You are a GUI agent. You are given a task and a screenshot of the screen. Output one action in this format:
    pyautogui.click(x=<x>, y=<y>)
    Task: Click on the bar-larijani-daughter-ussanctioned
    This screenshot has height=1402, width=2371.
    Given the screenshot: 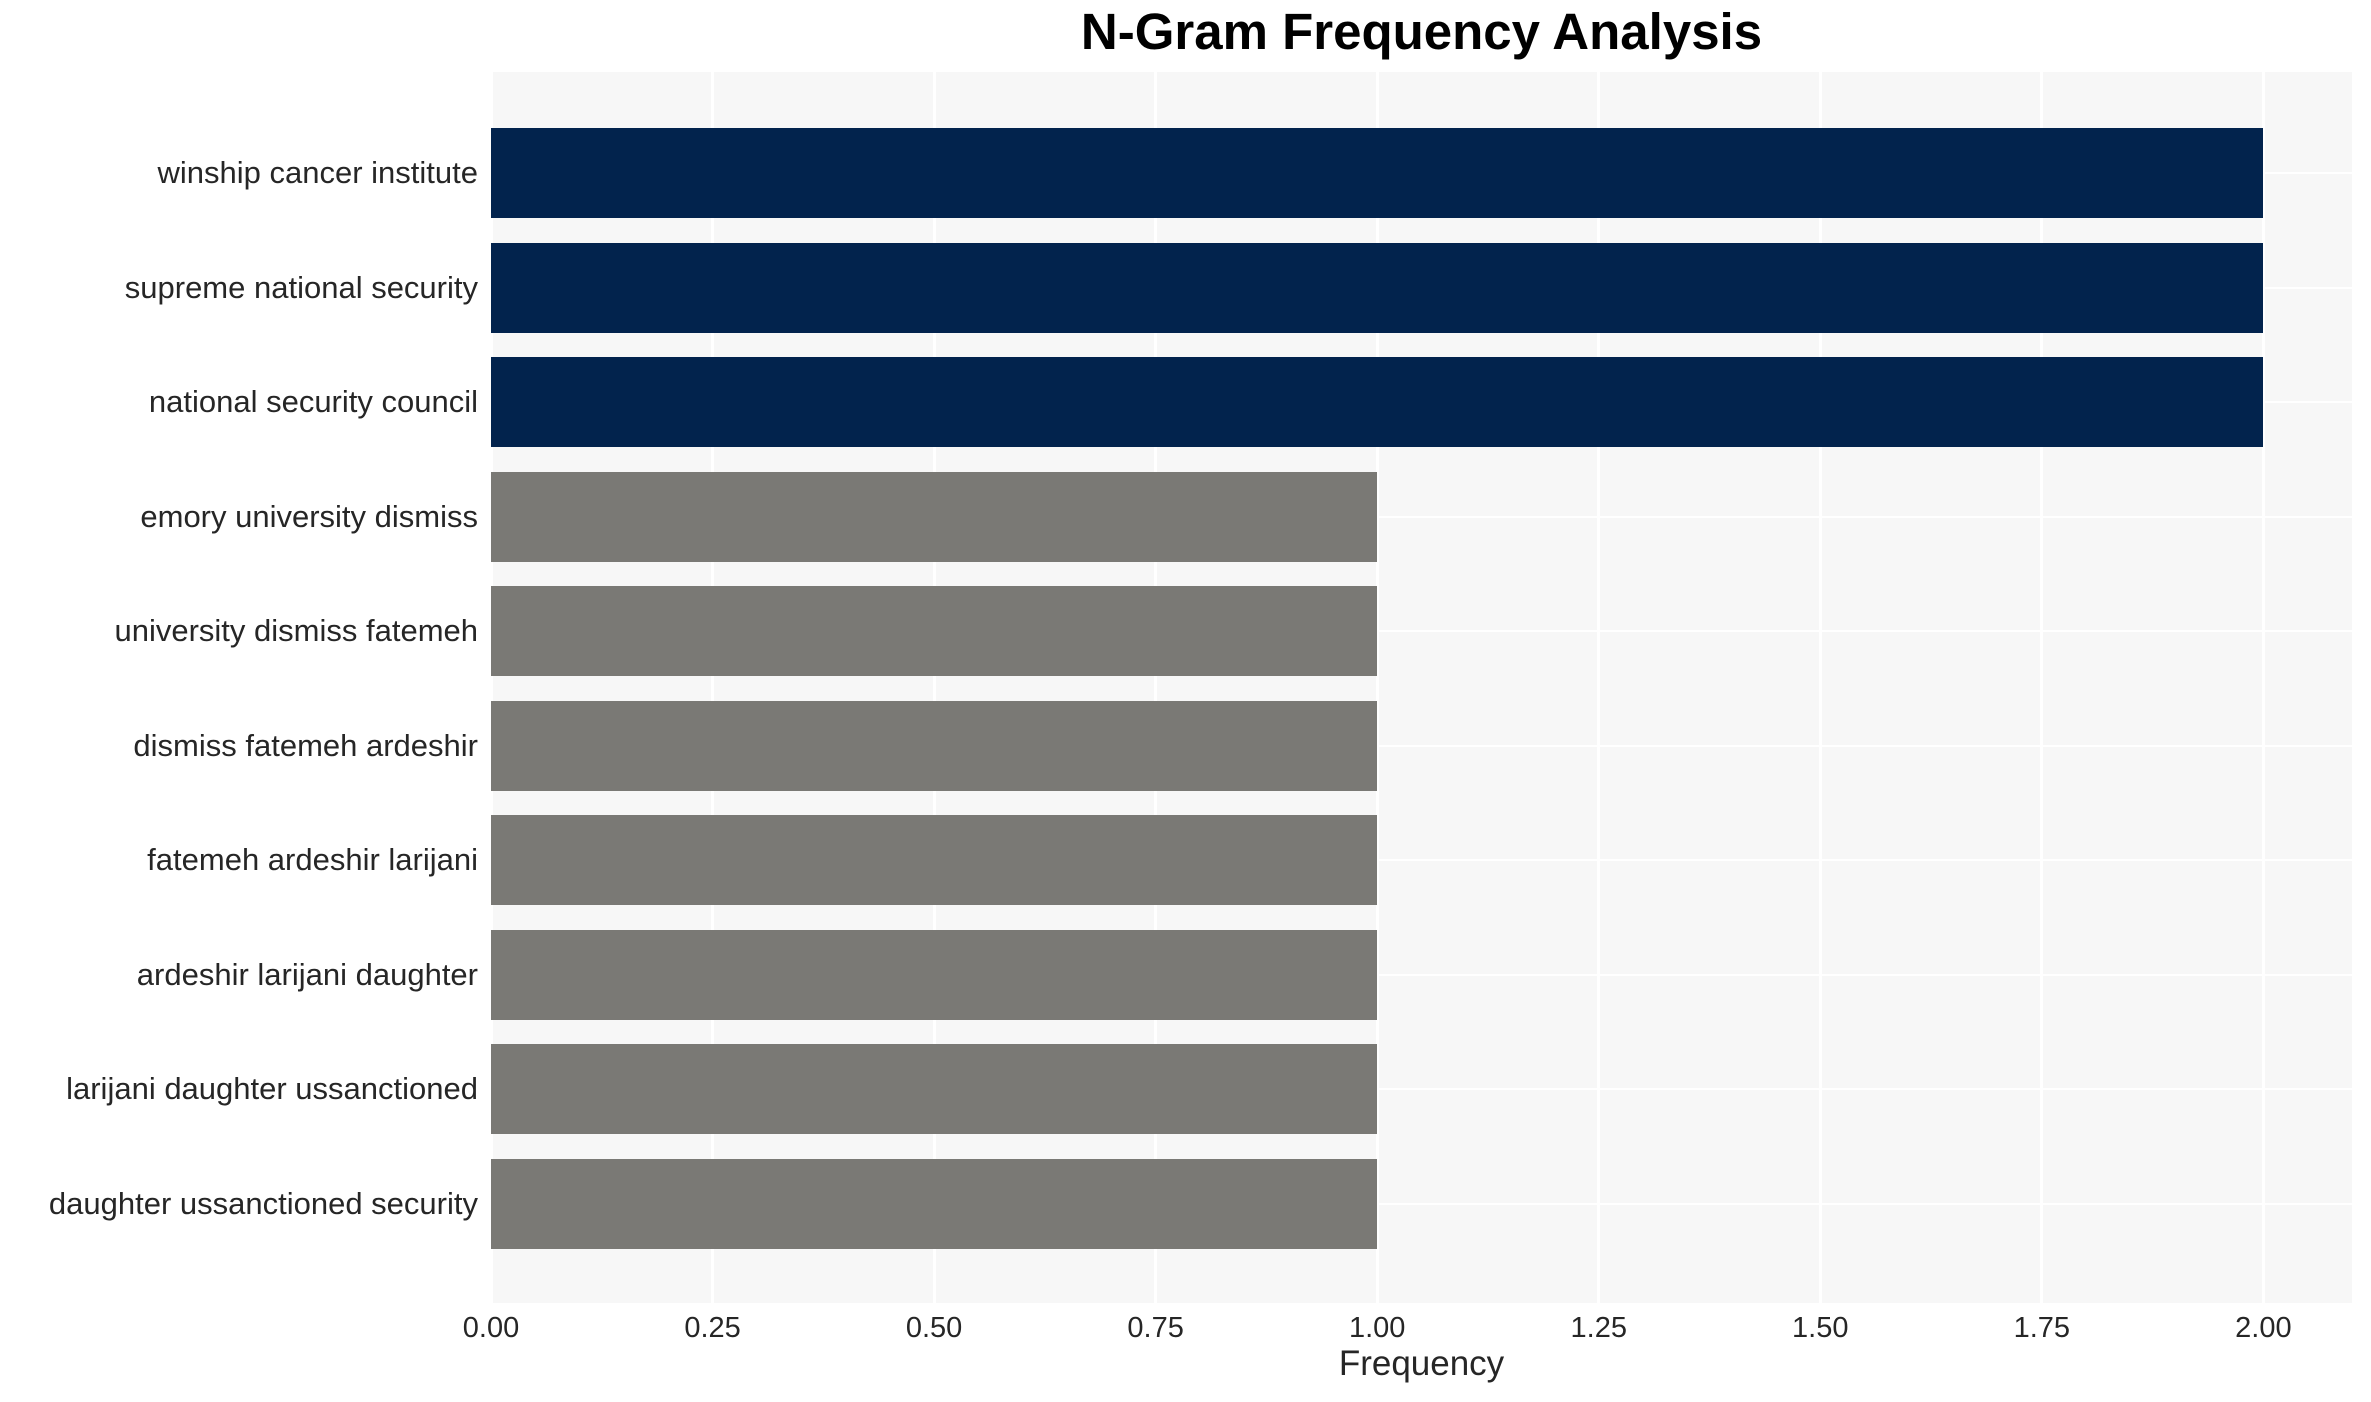 What is the action you would take?
    pyautogui.click(x=934, y=1089)
    